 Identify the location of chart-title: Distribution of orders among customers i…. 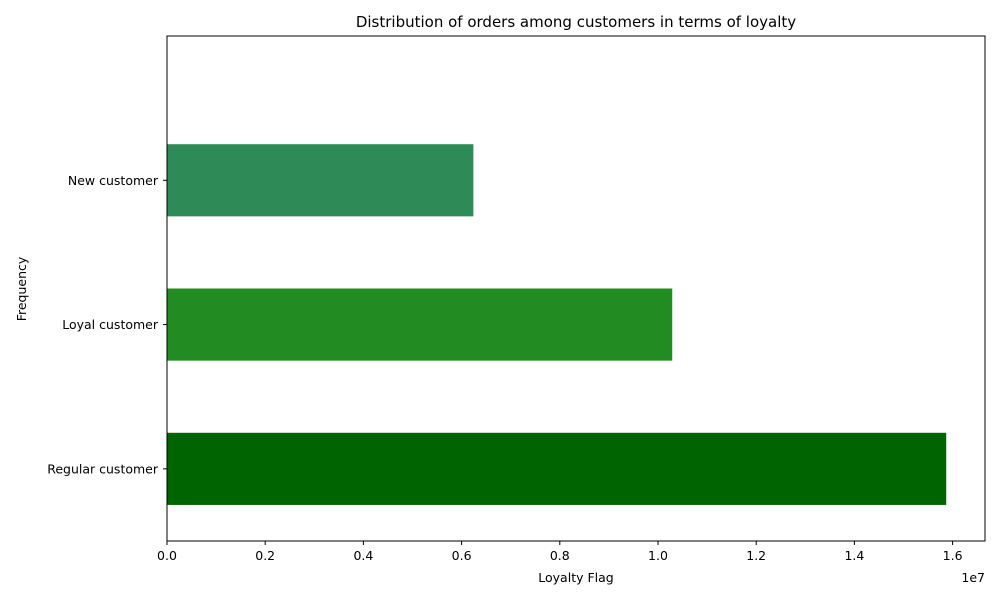
(576, 22).